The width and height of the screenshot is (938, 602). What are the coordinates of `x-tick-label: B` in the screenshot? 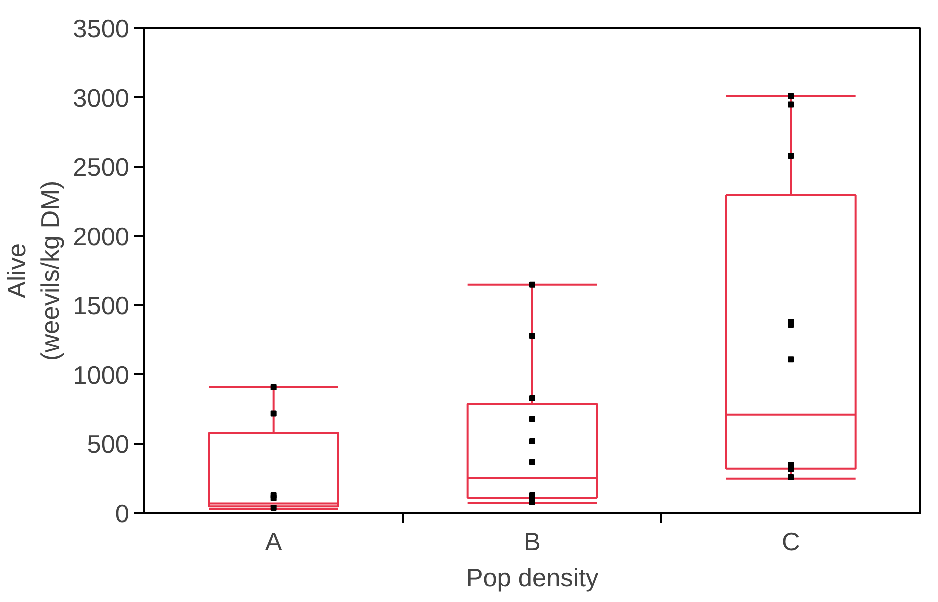 It's located at (532, 542).